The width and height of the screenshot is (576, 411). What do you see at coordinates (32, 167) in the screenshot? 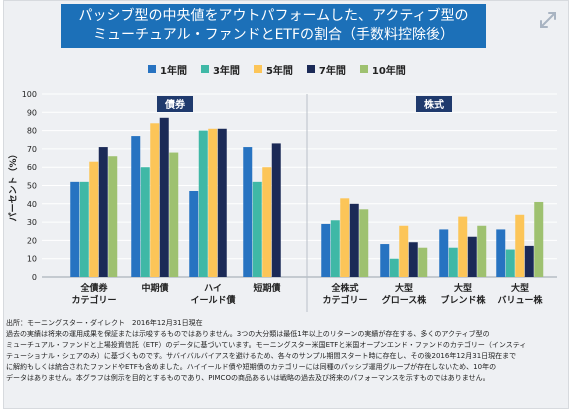
I see `y-tick-label: 60` at bounding box center [32, 167].